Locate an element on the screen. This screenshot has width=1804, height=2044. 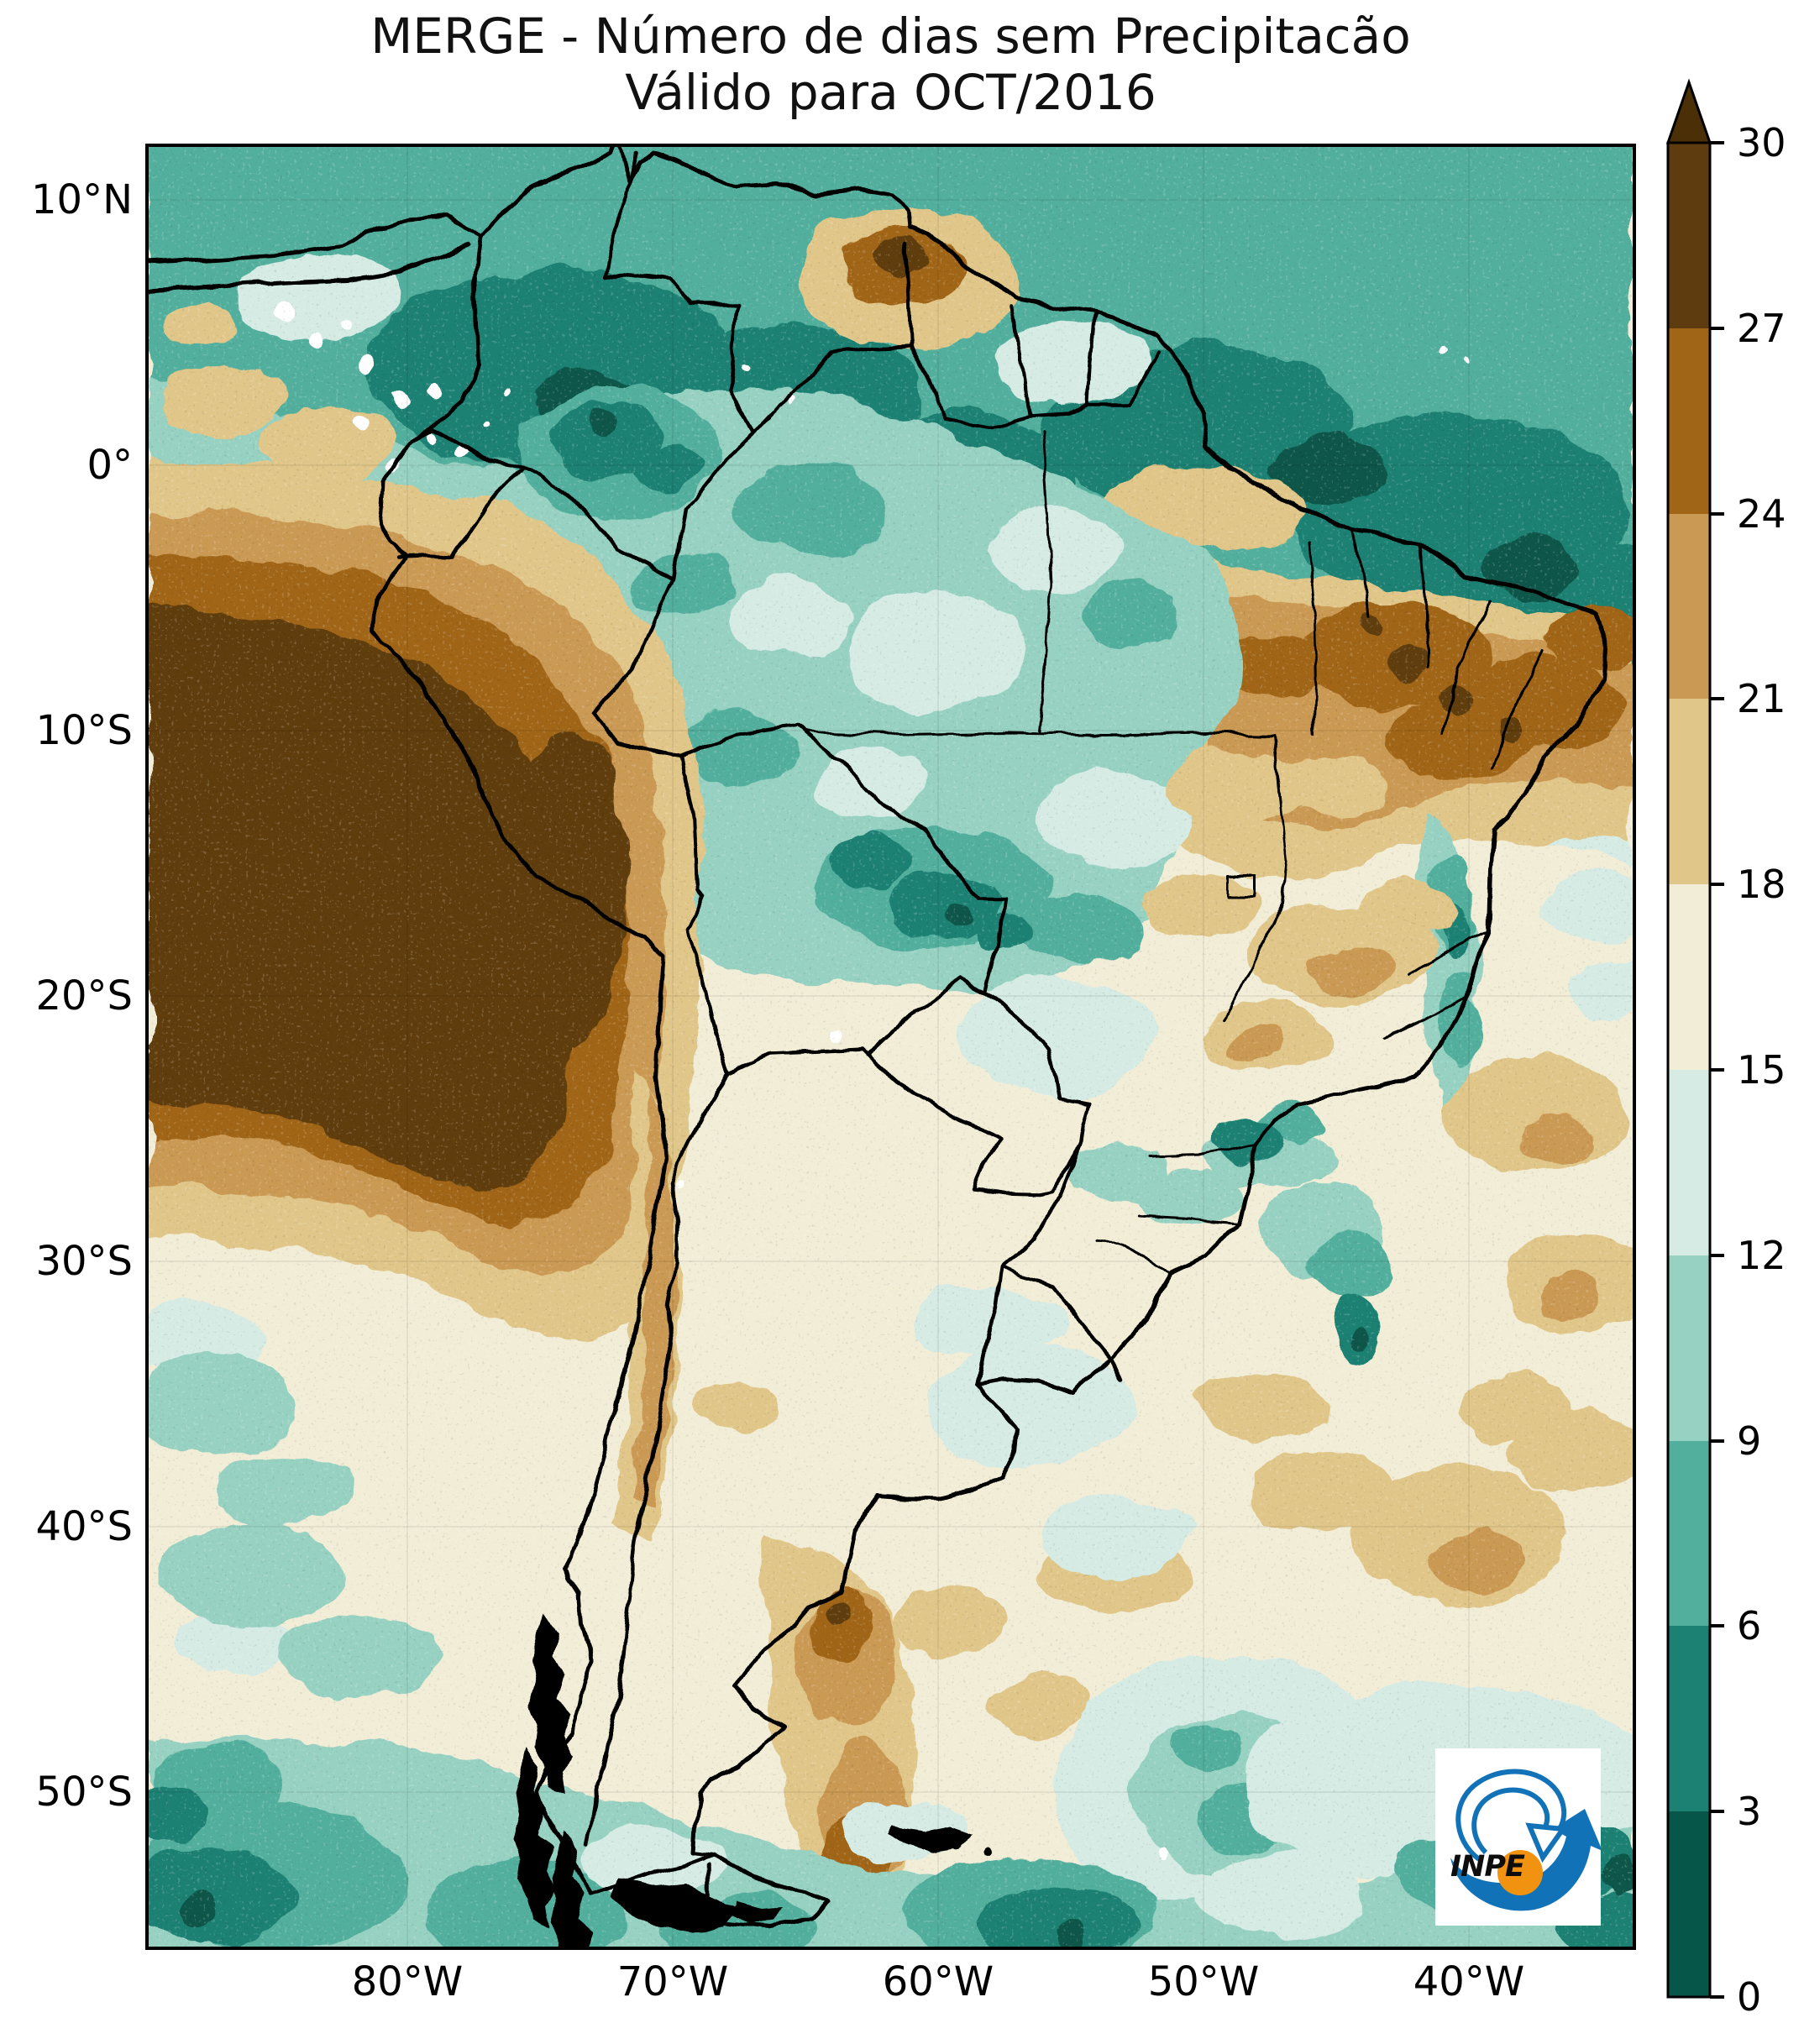
inpe-logo: INPE is located at coordinates (1518, 1837).